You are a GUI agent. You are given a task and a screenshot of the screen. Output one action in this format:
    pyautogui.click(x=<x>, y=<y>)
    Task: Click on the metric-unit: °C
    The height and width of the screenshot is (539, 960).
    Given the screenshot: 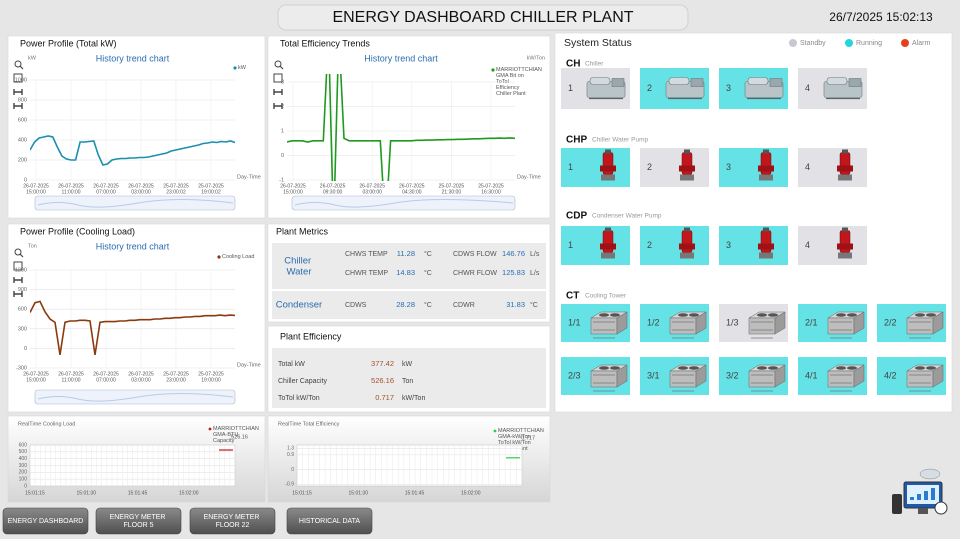 What is the action you would take?
    pyautogui.click(x=428, y=254)
    